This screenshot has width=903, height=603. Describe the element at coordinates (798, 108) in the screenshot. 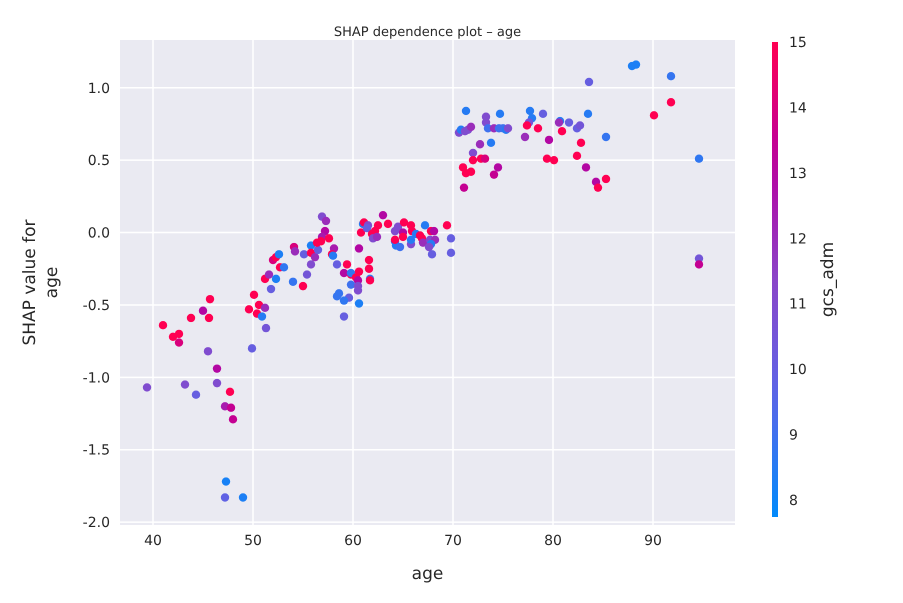

I see `color-bar-label: 14` at that location.